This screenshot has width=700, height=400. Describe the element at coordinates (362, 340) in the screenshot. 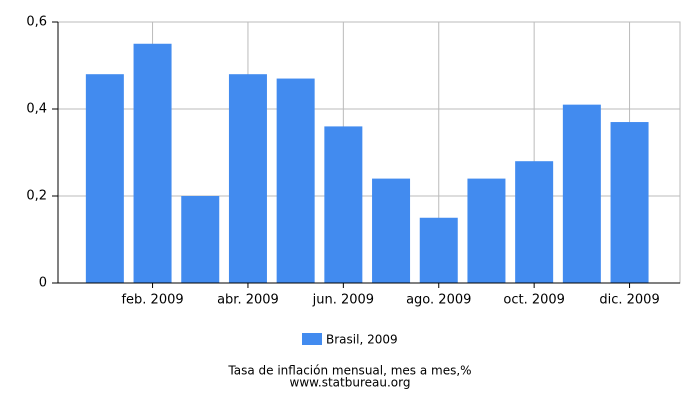

I see `legend-label: Brasil, 2009` at that location.